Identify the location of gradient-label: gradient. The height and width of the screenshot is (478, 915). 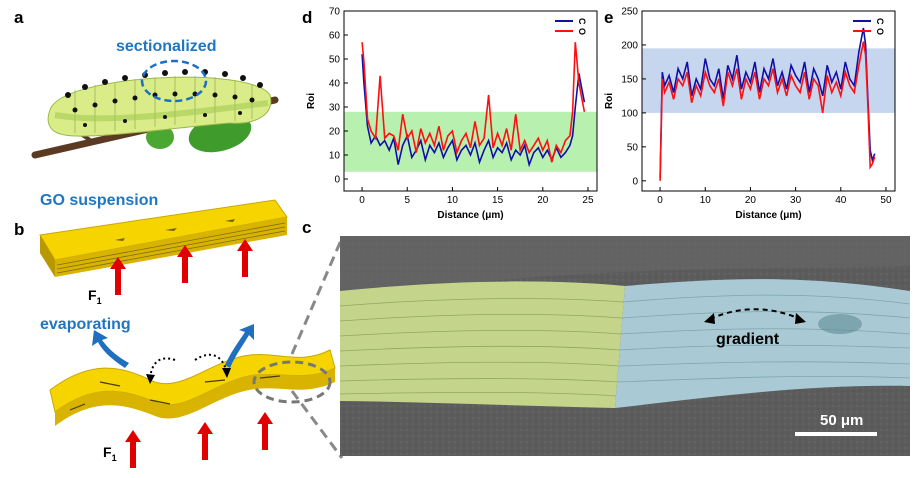
(748, 339).